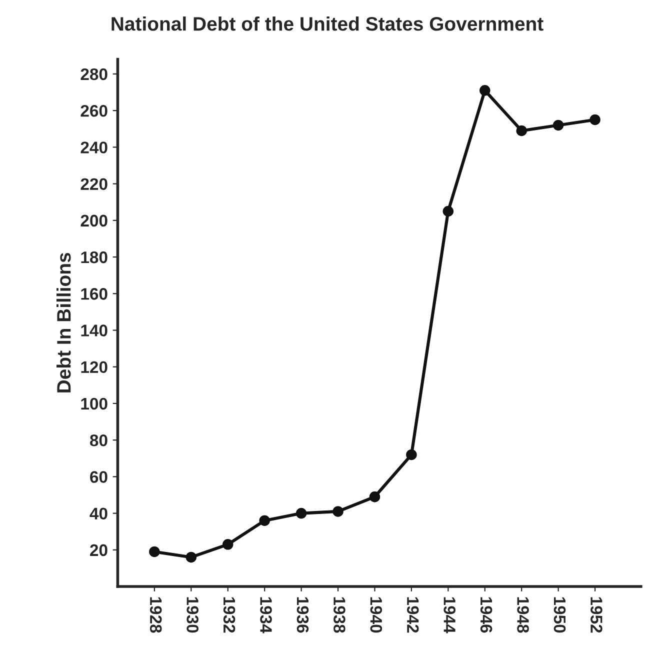 The image size is (654, 659). Describe the element at coordinates (523, 615) in the screenshot. I see `x-tick-label: 1948` at that location.